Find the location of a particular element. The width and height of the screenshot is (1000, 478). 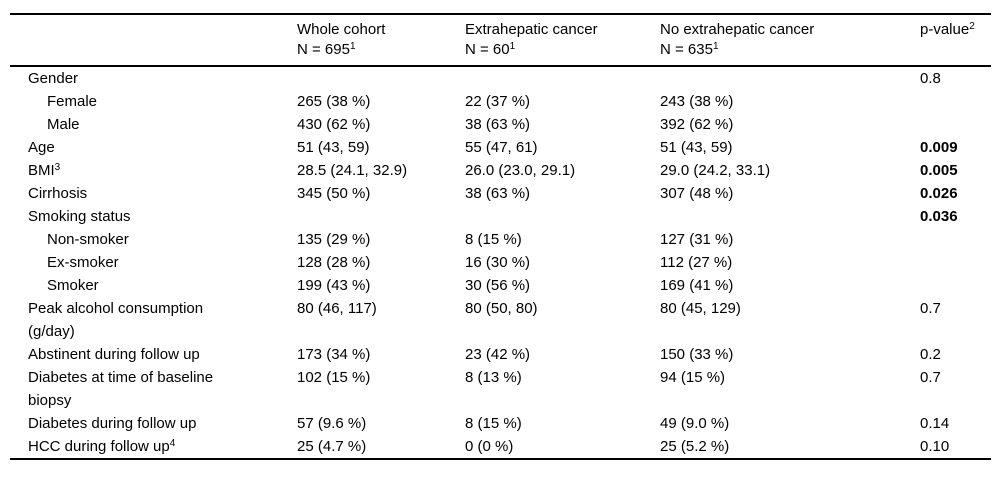

cell-value: 80 (50, 80) is located at coordinates (501, 308).